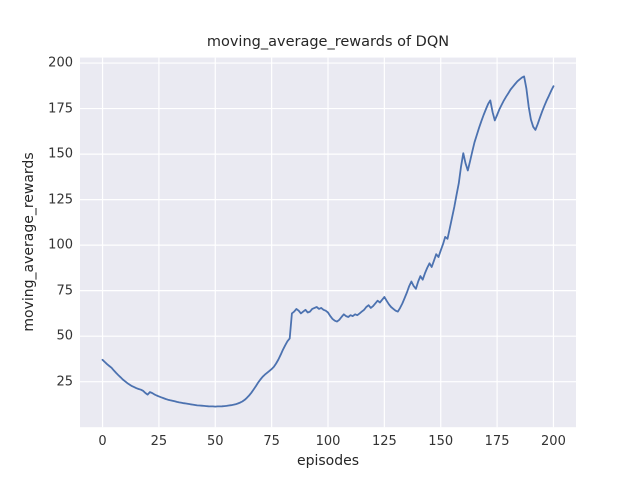 The height and width of the screenshot is (480, 640). What do you see at coordinates (60, 245) in the screenshot?
I see `y-tick-label: 100` at bounding box center [60, 245].